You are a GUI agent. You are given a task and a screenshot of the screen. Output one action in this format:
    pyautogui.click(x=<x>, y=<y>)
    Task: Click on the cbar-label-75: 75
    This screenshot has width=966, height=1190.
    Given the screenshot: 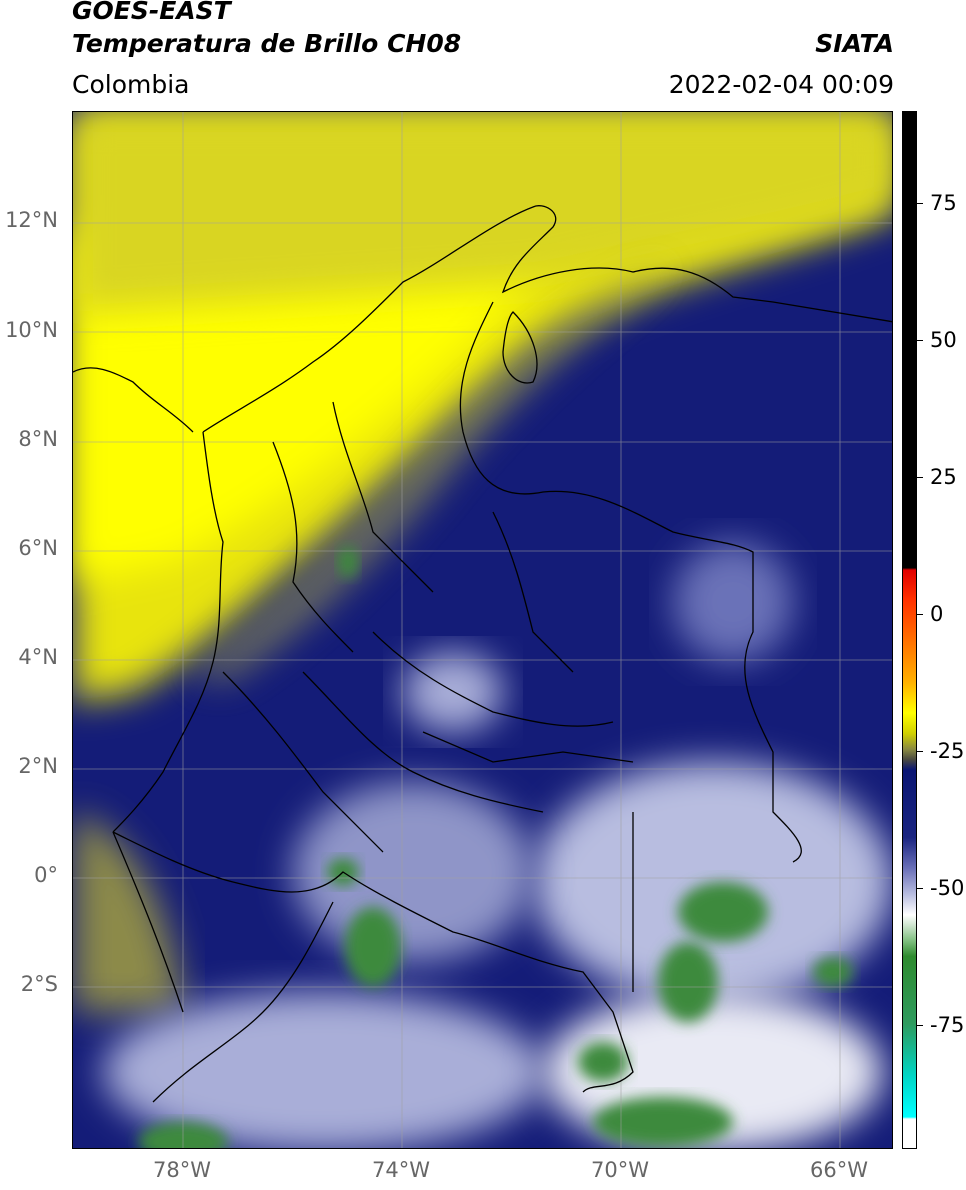 What is the action you would take?
    pyautogui.click(x=943, y=203)
    